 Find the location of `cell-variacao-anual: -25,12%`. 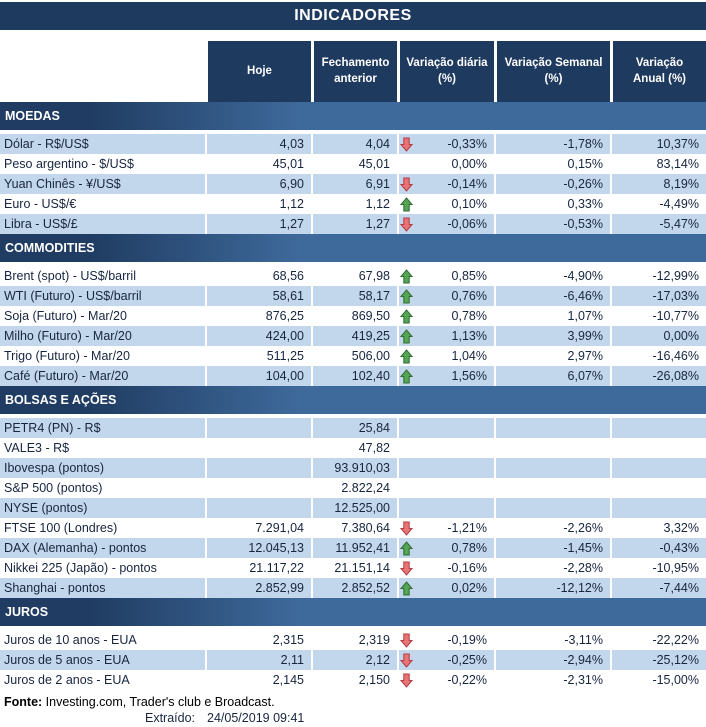

cell-variacao-anual: -25,12% is located at coordinates (658, 660).